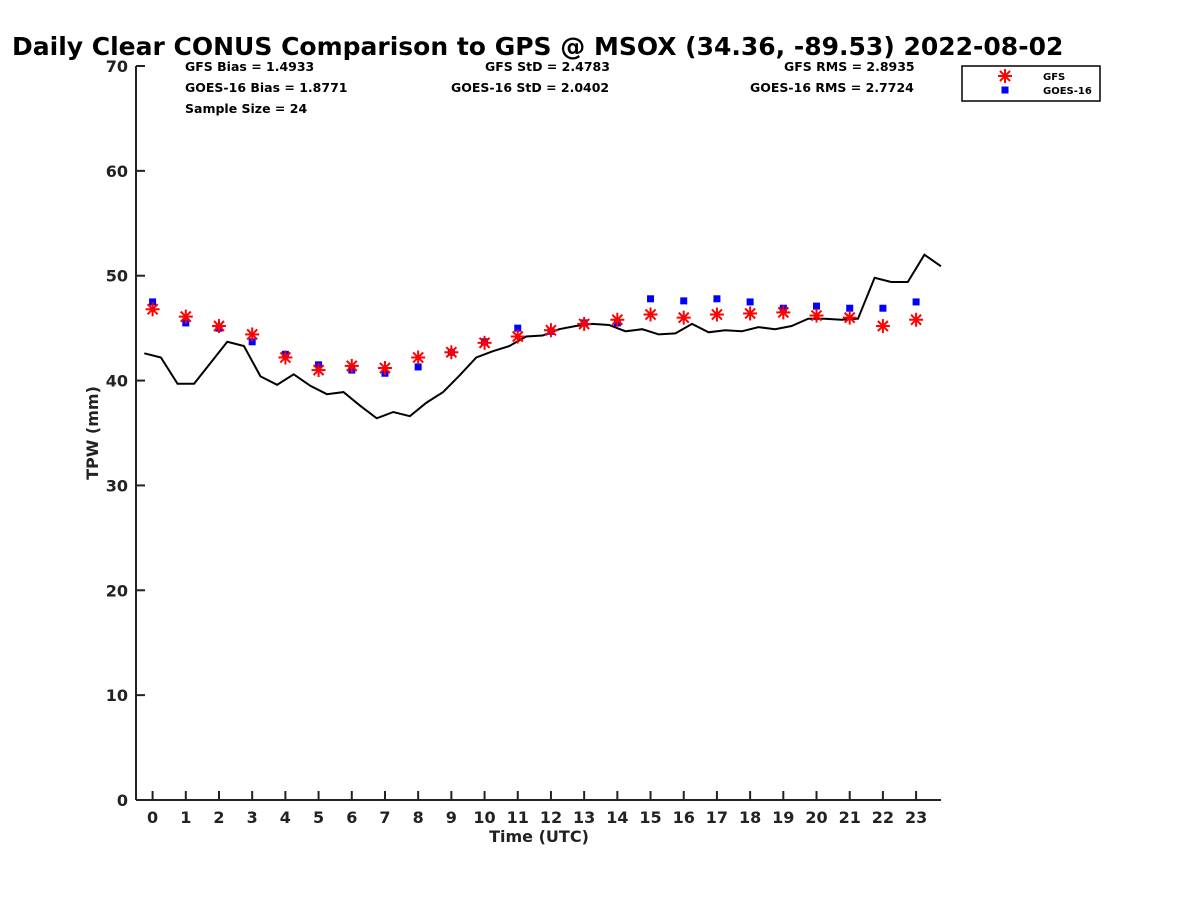 The image size is (1200, 900). What do you see at coordinates (539, 836) in the screenshot?
I see `x-axis-label: Time (UTC)` at bounding box center [539, 836].